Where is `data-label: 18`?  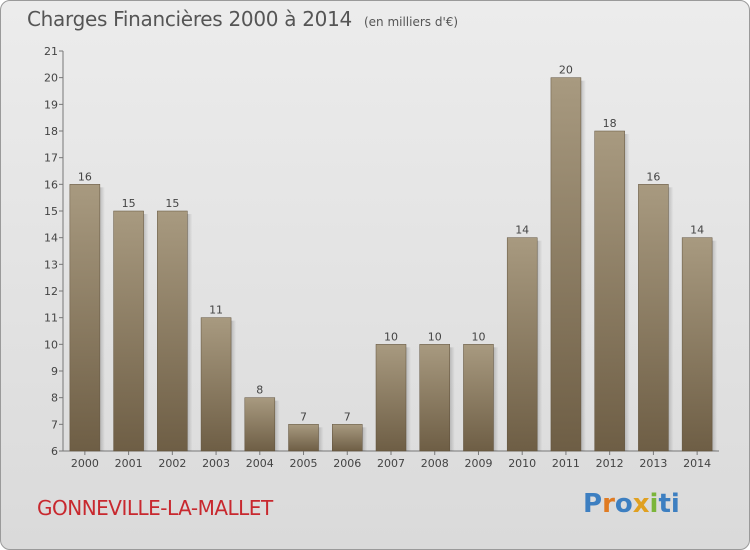
data-label: 18 is located at coordinates (610, 123).